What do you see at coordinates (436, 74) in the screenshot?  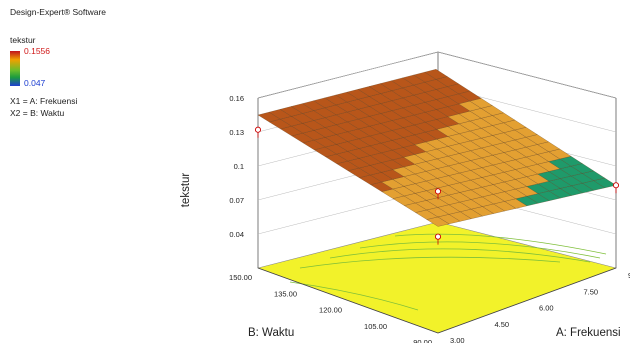 I see `surface-patch` at bounding box center [436, 74].